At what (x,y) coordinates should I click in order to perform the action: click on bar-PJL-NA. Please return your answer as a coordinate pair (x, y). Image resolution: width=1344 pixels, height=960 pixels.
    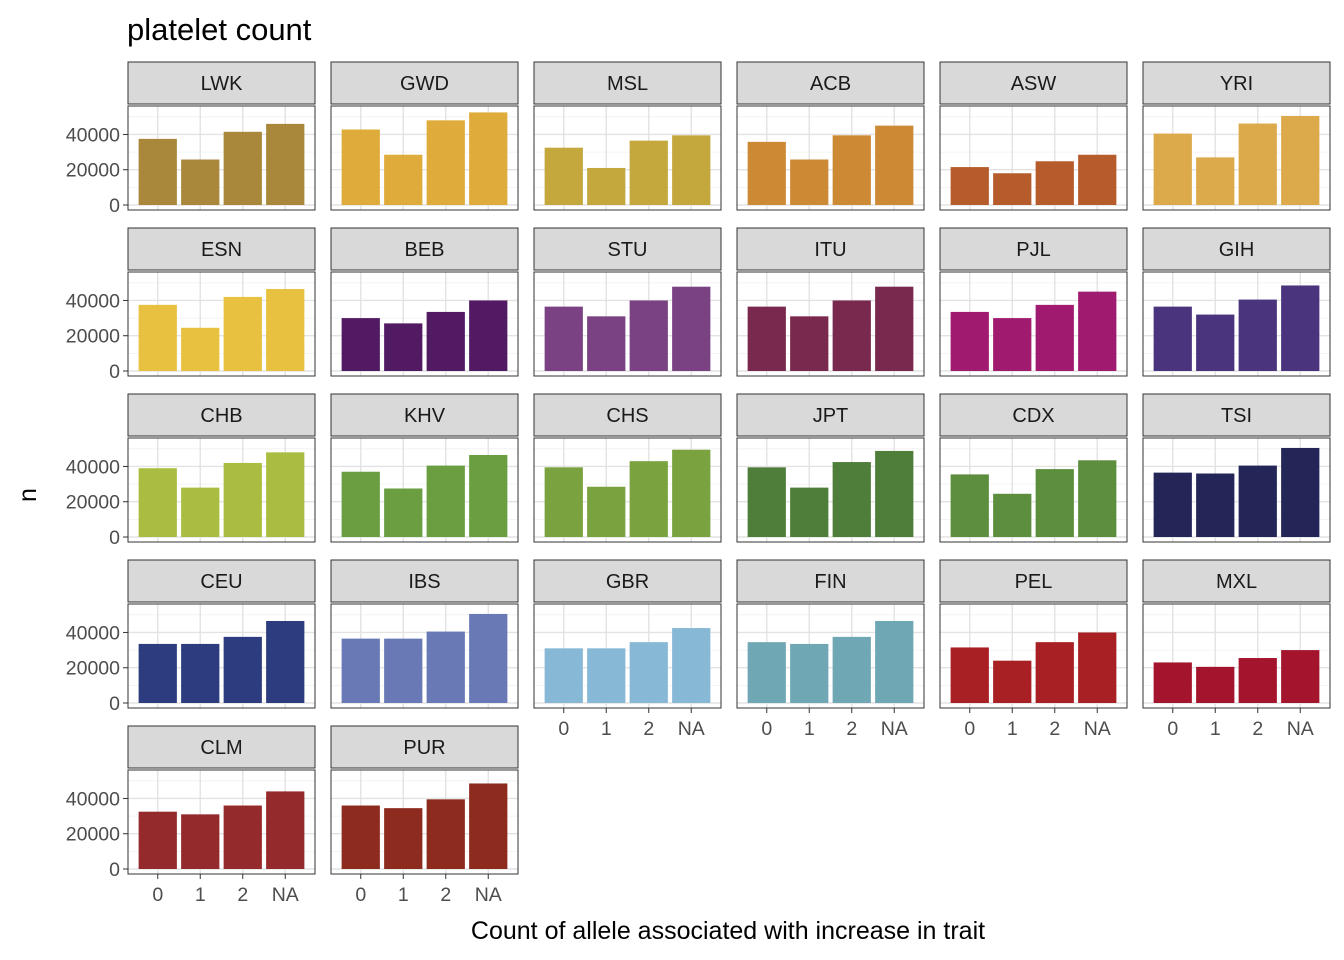
    Looking at the image, I should click on (1097, 331).